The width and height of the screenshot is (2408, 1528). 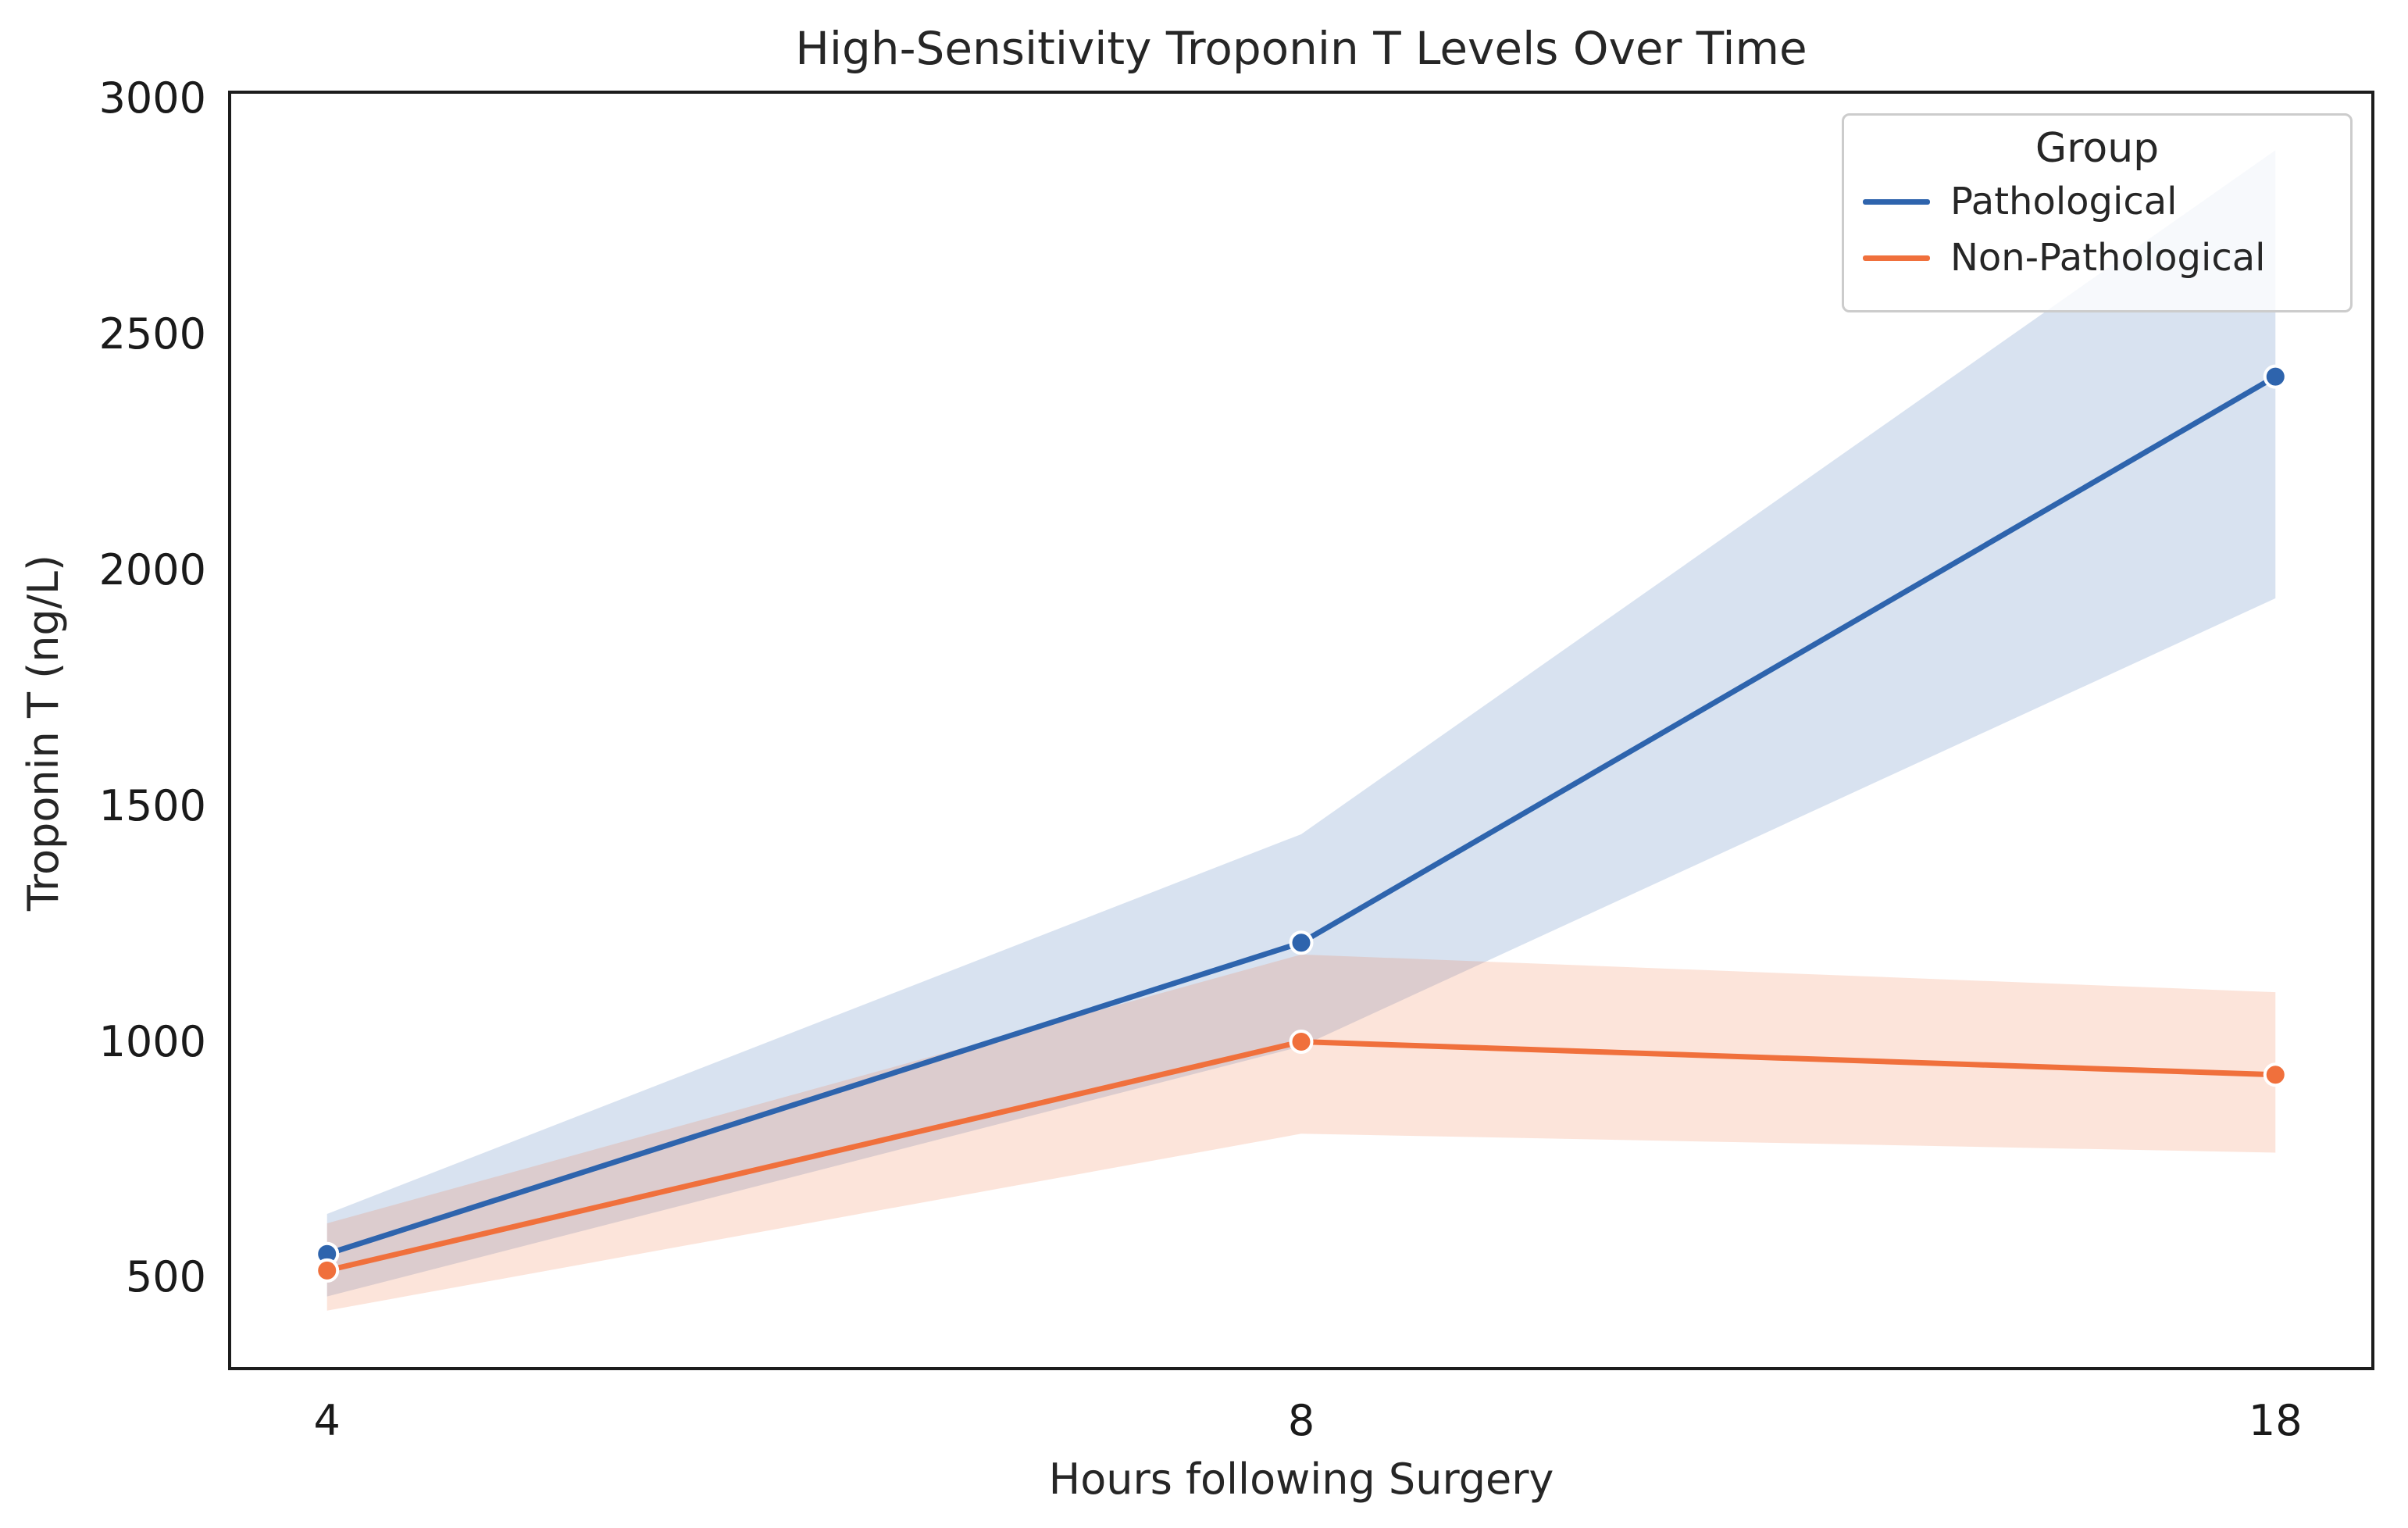 I want to click on x-axis-label: Hours following Surgery, so click(x=1301, y=1480).